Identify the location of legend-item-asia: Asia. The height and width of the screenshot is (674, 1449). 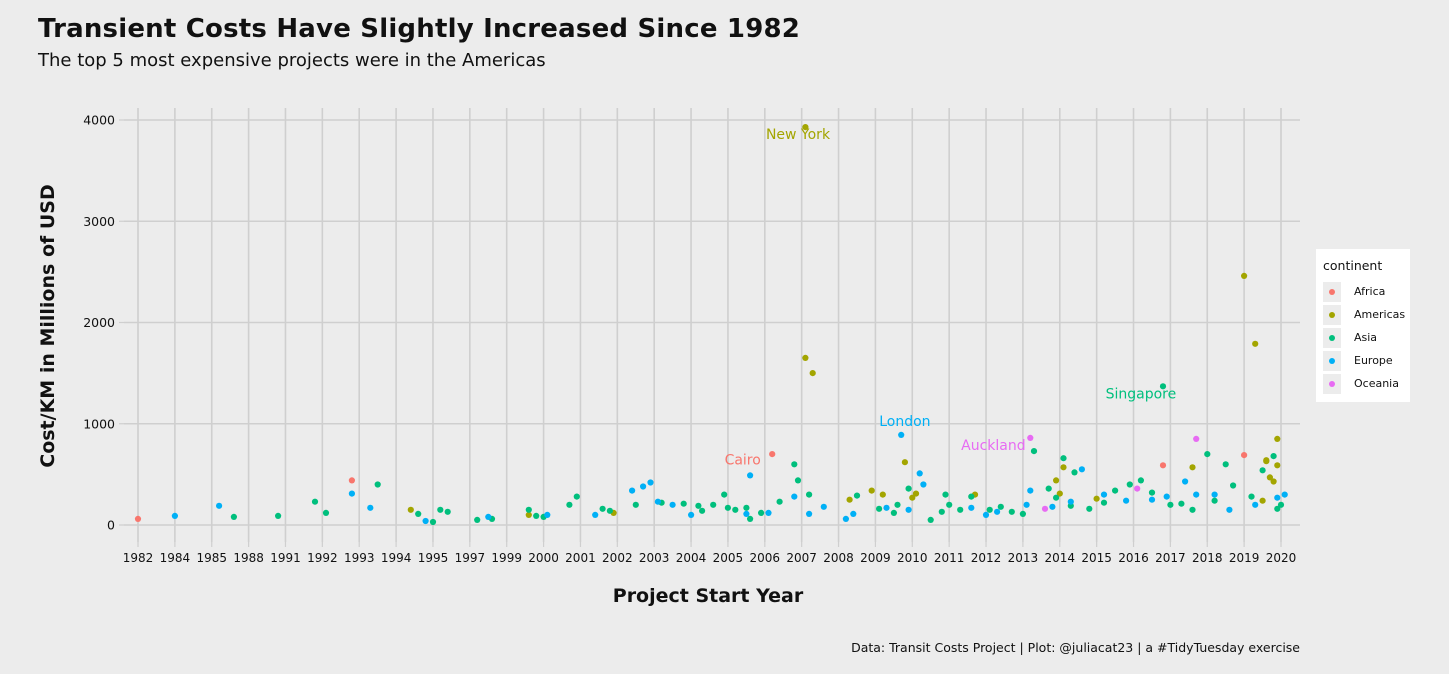
(1365, 338).